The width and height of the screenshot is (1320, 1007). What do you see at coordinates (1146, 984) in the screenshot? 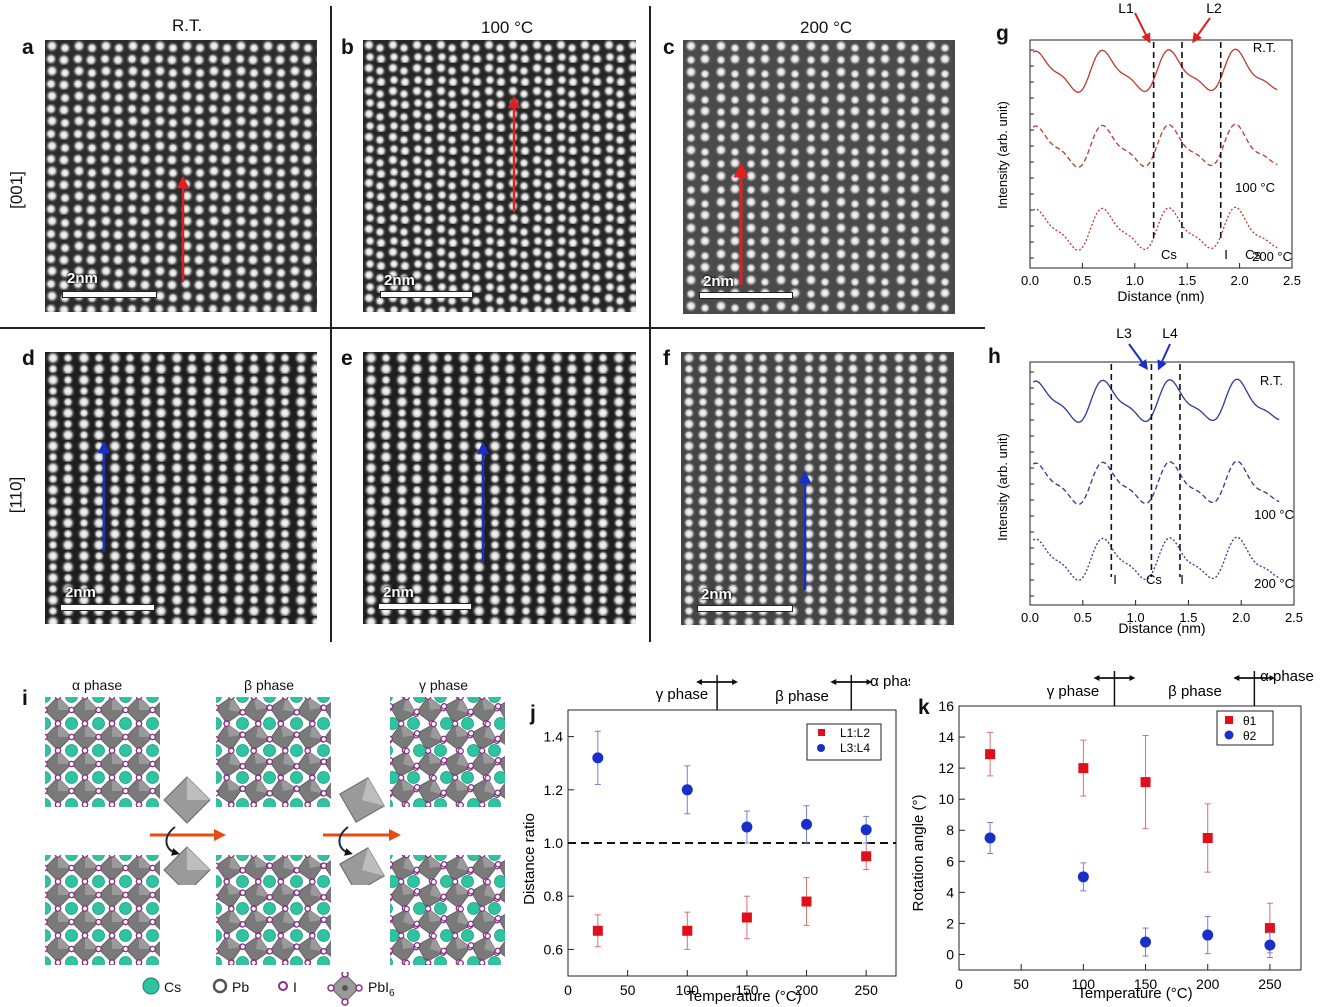
I see `x-tick-label: 150` at bounding box center [1146, 984].